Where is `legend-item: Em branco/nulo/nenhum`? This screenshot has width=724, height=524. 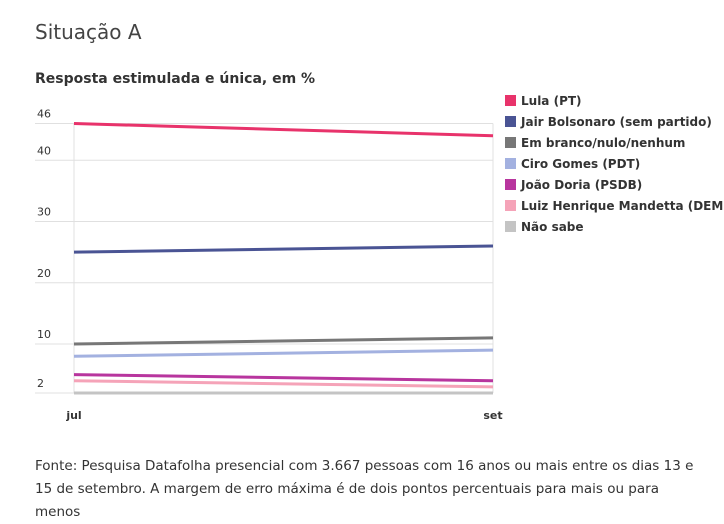 legend-item: Em branco/nulo/nenhum is located at coordinates (614, 142).